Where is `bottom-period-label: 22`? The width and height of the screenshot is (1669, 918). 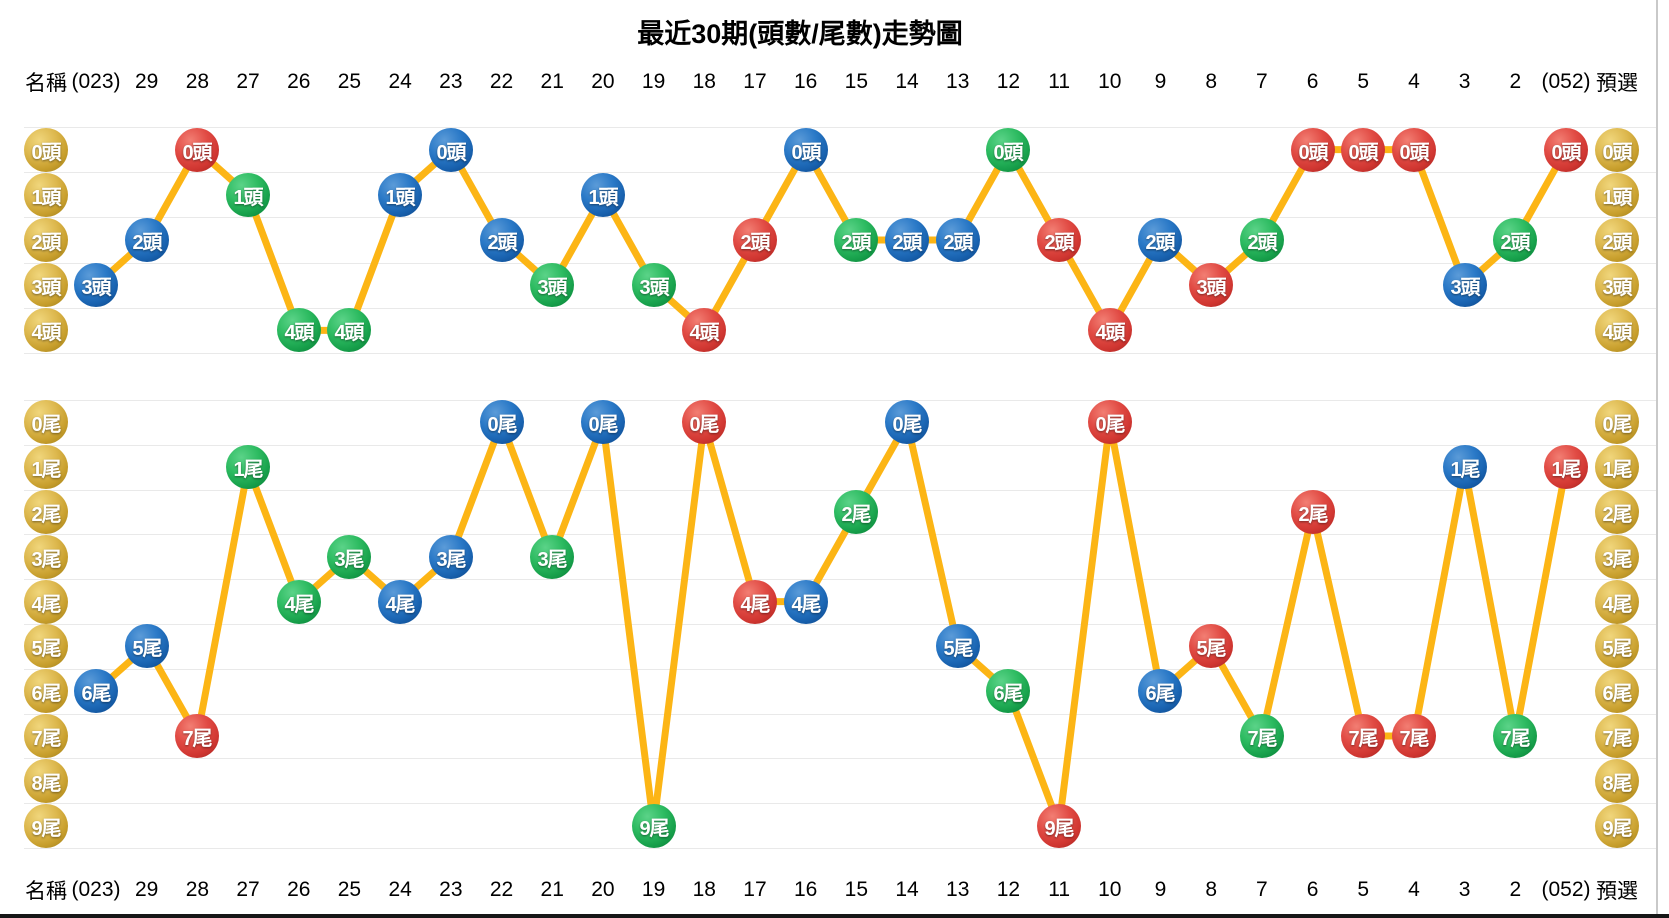
bottom-period-label: 22 is located at coordinates (501, 889).